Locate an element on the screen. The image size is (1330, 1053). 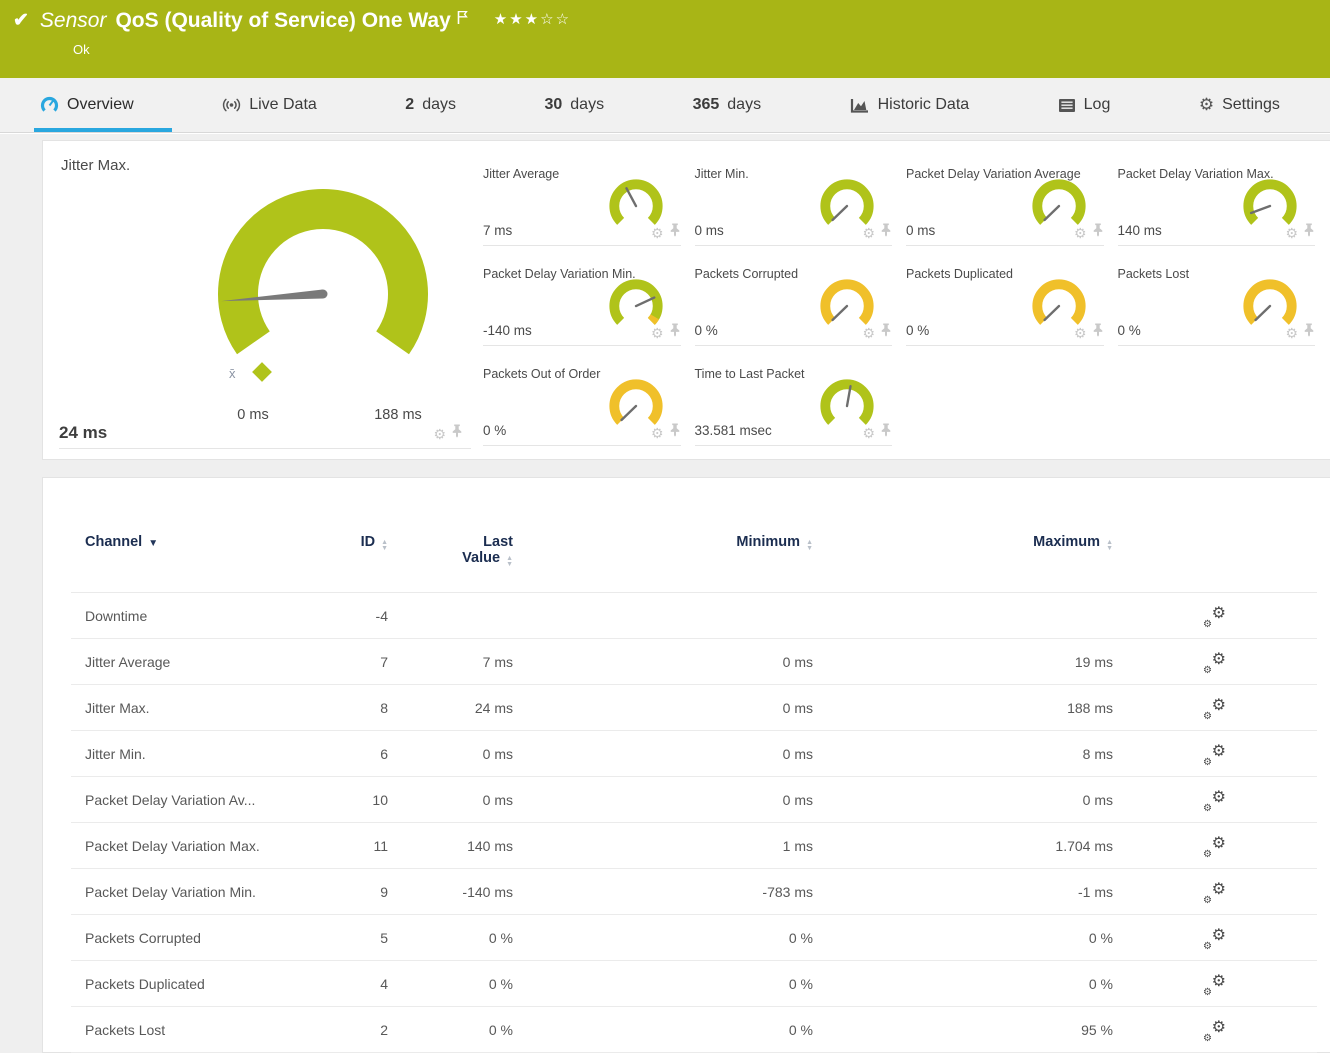
tab-overview: Overview is located at coordinates (103, 105).